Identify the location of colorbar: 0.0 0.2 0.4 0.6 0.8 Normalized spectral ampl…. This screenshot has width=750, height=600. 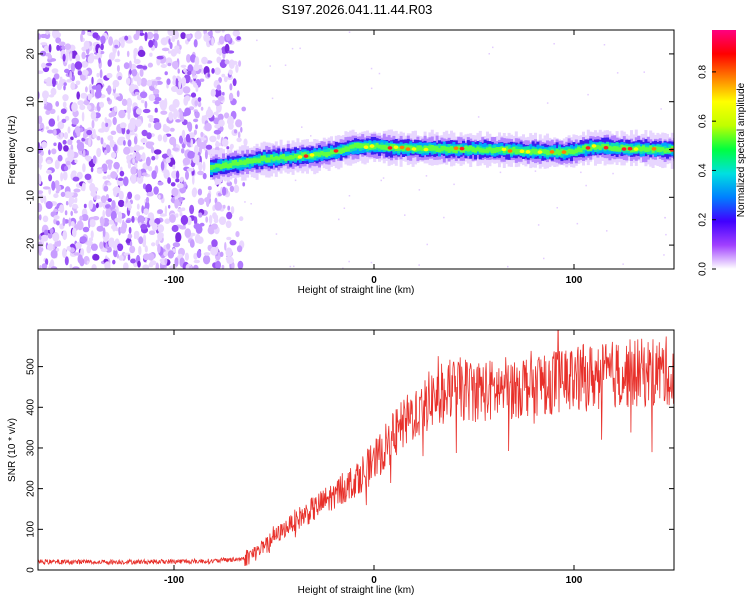
(722, 153).